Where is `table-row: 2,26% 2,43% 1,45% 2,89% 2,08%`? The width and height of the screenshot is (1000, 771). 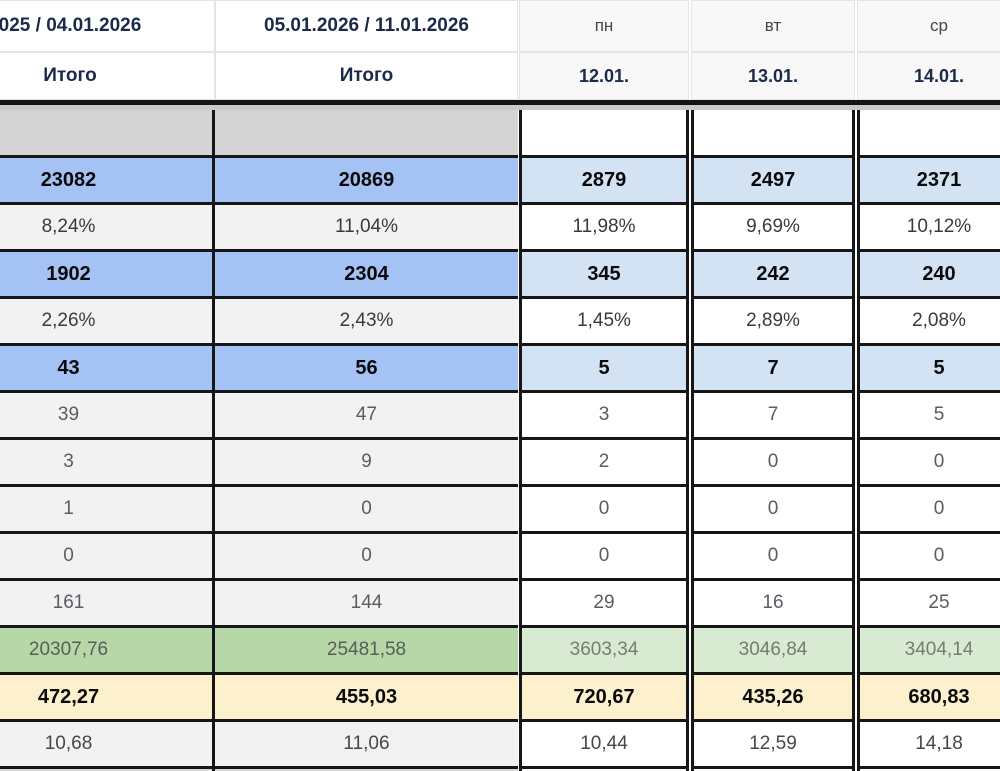 table-row: 2,26% 2,43% 1,45% 2,89% 2,08% is located at coordinates (500, 319).